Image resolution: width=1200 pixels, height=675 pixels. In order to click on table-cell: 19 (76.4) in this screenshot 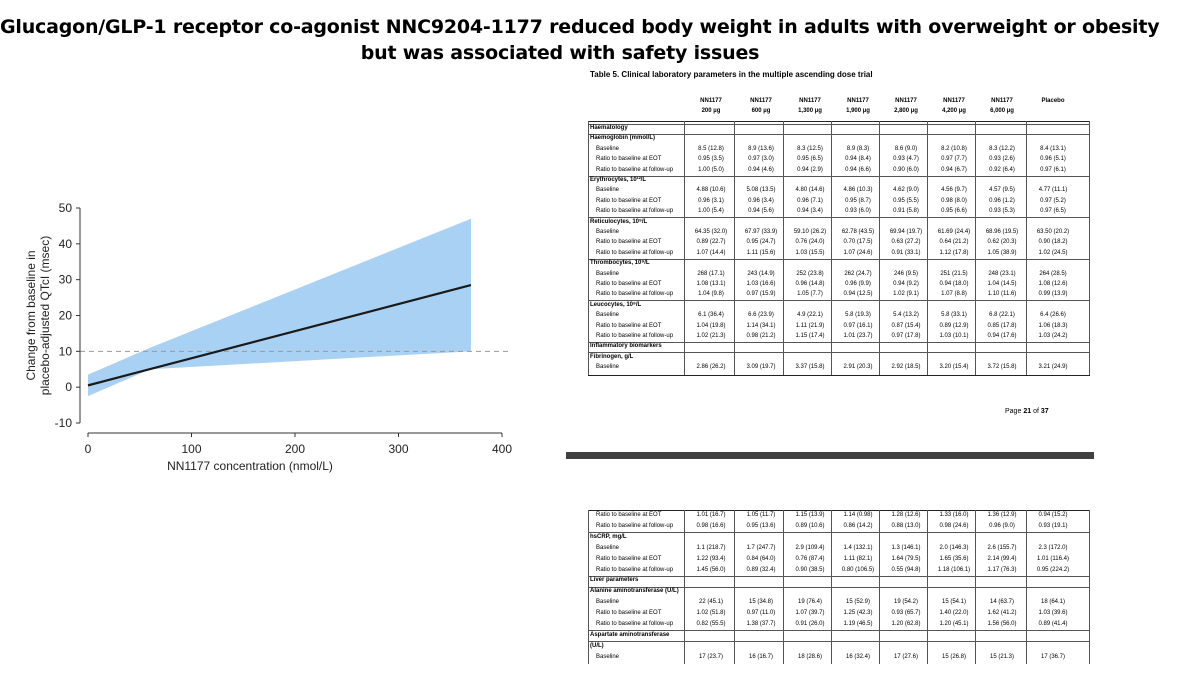, I will do `click(809, 602)`.